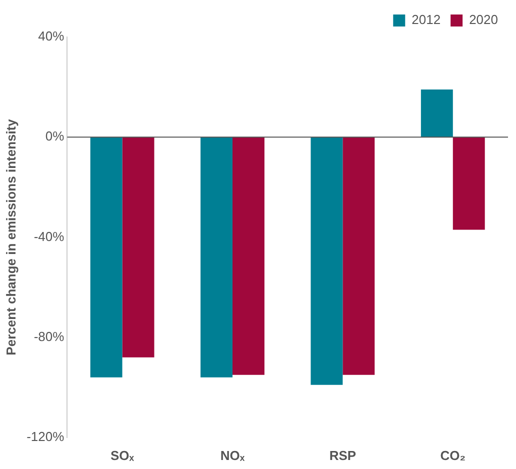 The width and height of the screenshot is (516, 469). What do you see at coordinates (49, 236) in the screenshot?
I see `y-tick-label: -40%` at bounding box center [49, 236].